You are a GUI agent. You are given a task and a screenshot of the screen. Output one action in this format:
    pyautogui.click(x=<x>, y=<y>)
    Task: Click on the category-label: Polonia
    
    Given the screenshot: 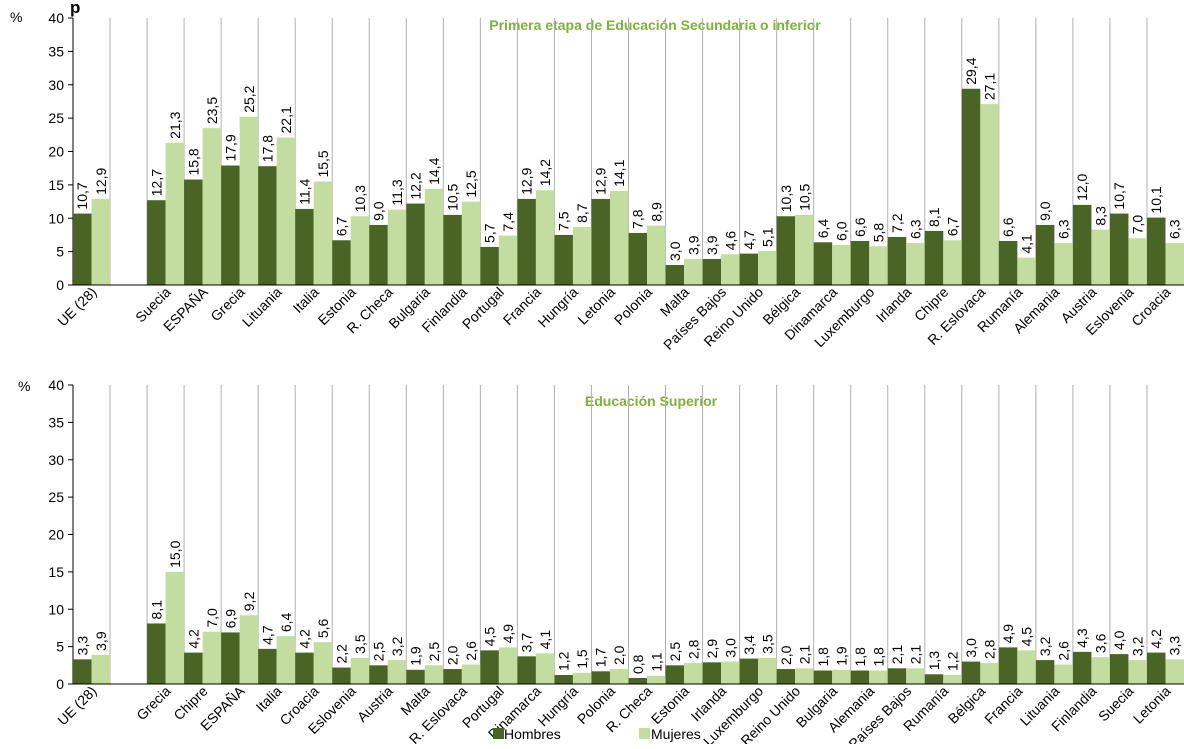 What is the action you would take?
    pyautogui.click(x=633, y=306)
    